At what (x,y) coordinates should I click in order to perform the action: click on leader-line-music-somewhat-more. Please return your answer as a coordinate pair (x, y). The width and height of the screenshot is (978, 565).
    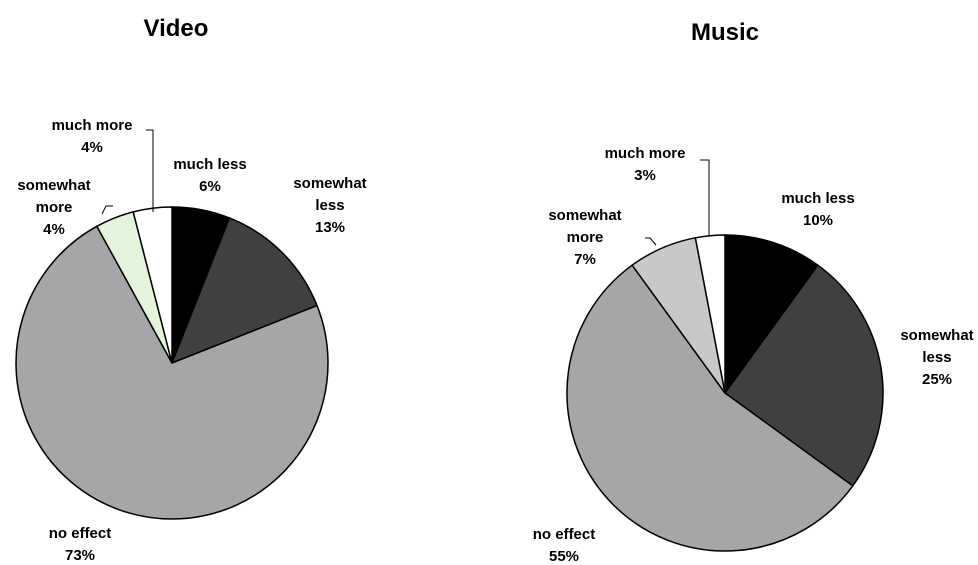
    Looking at the image, I should click on (651, 241).